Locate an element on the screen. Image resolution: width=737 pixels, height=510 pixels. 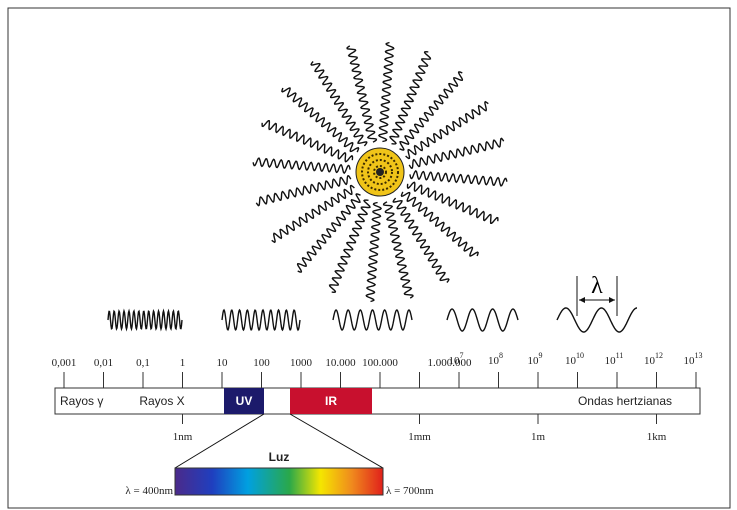
wave-row is located at coordinates (372, 320).